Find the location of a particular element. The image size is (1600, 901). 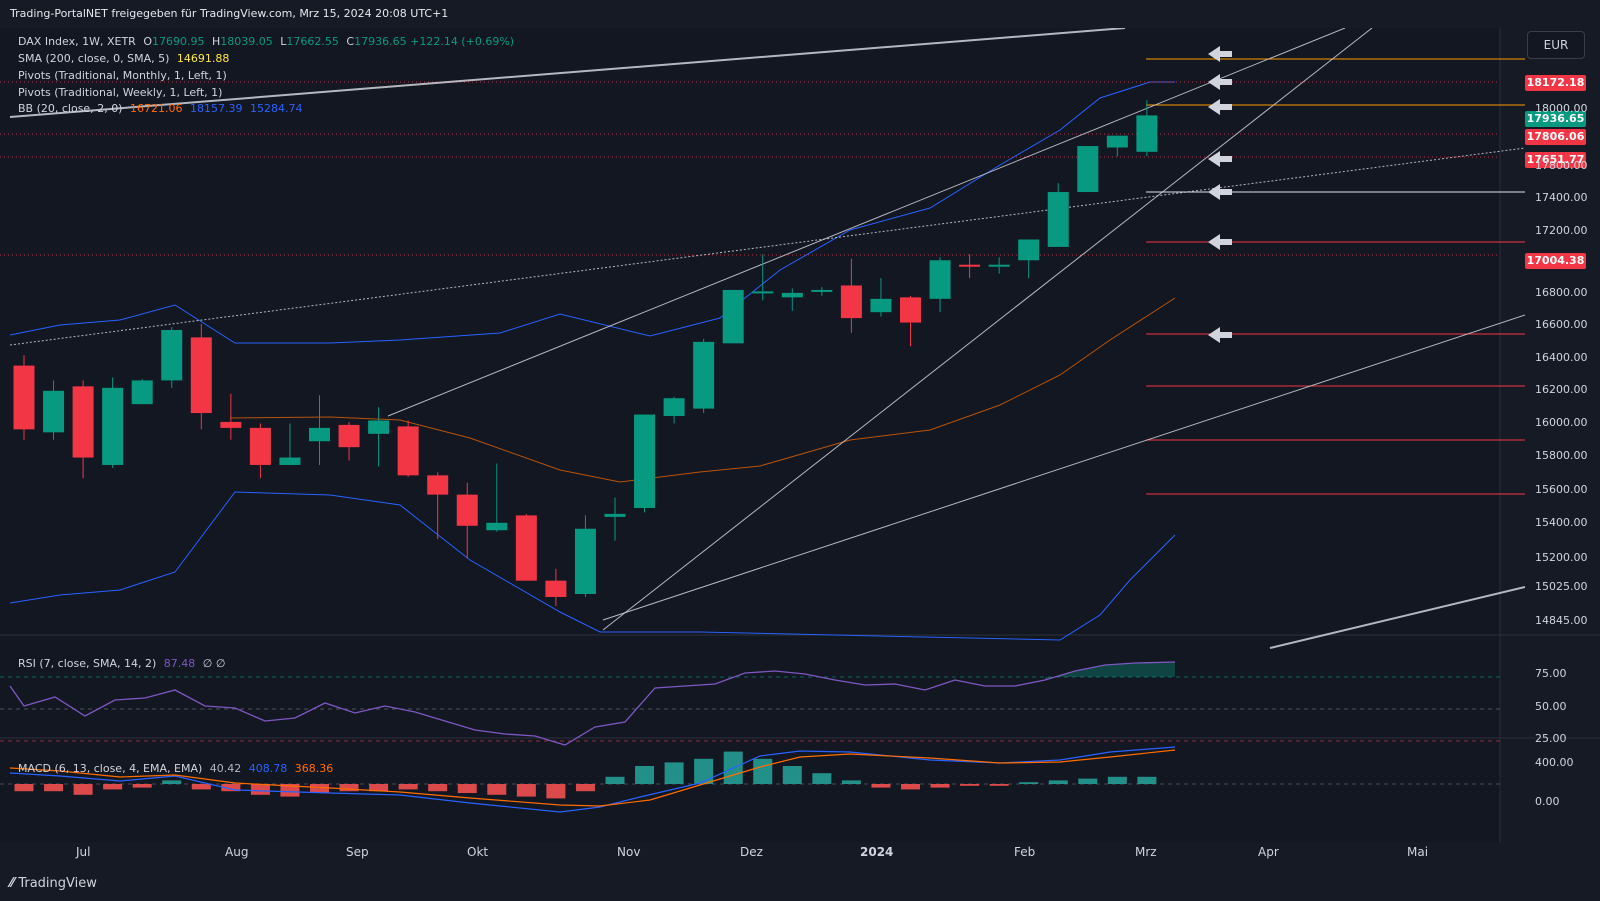

tradingview-logo: ⁄⁄ TradingView is located at coordinates (53, 883).